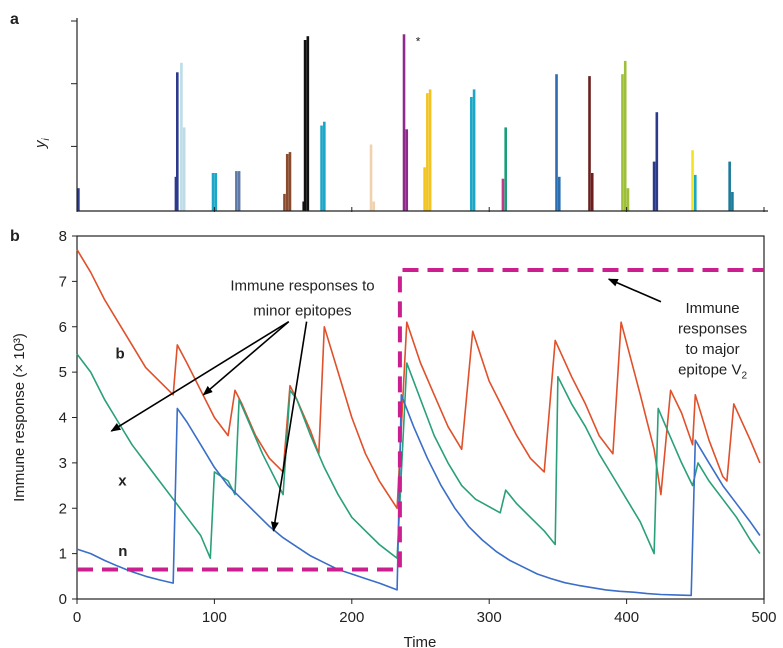  What do you see at coordinates (712, 308) in the screenshot?
I see `annotation-major-line: Immune` at bounding box center [712, 308].